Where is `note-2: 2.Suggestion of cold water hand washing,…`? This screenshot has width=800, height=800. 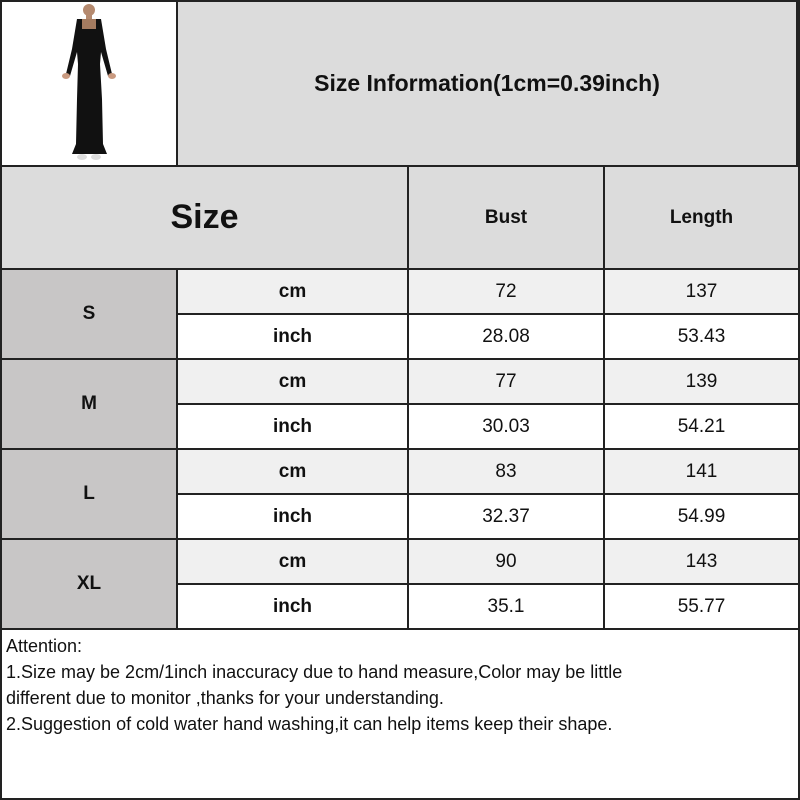
note-2: 2.Suggestion of cold water hand washing,… is located at coordinates (309, 724).